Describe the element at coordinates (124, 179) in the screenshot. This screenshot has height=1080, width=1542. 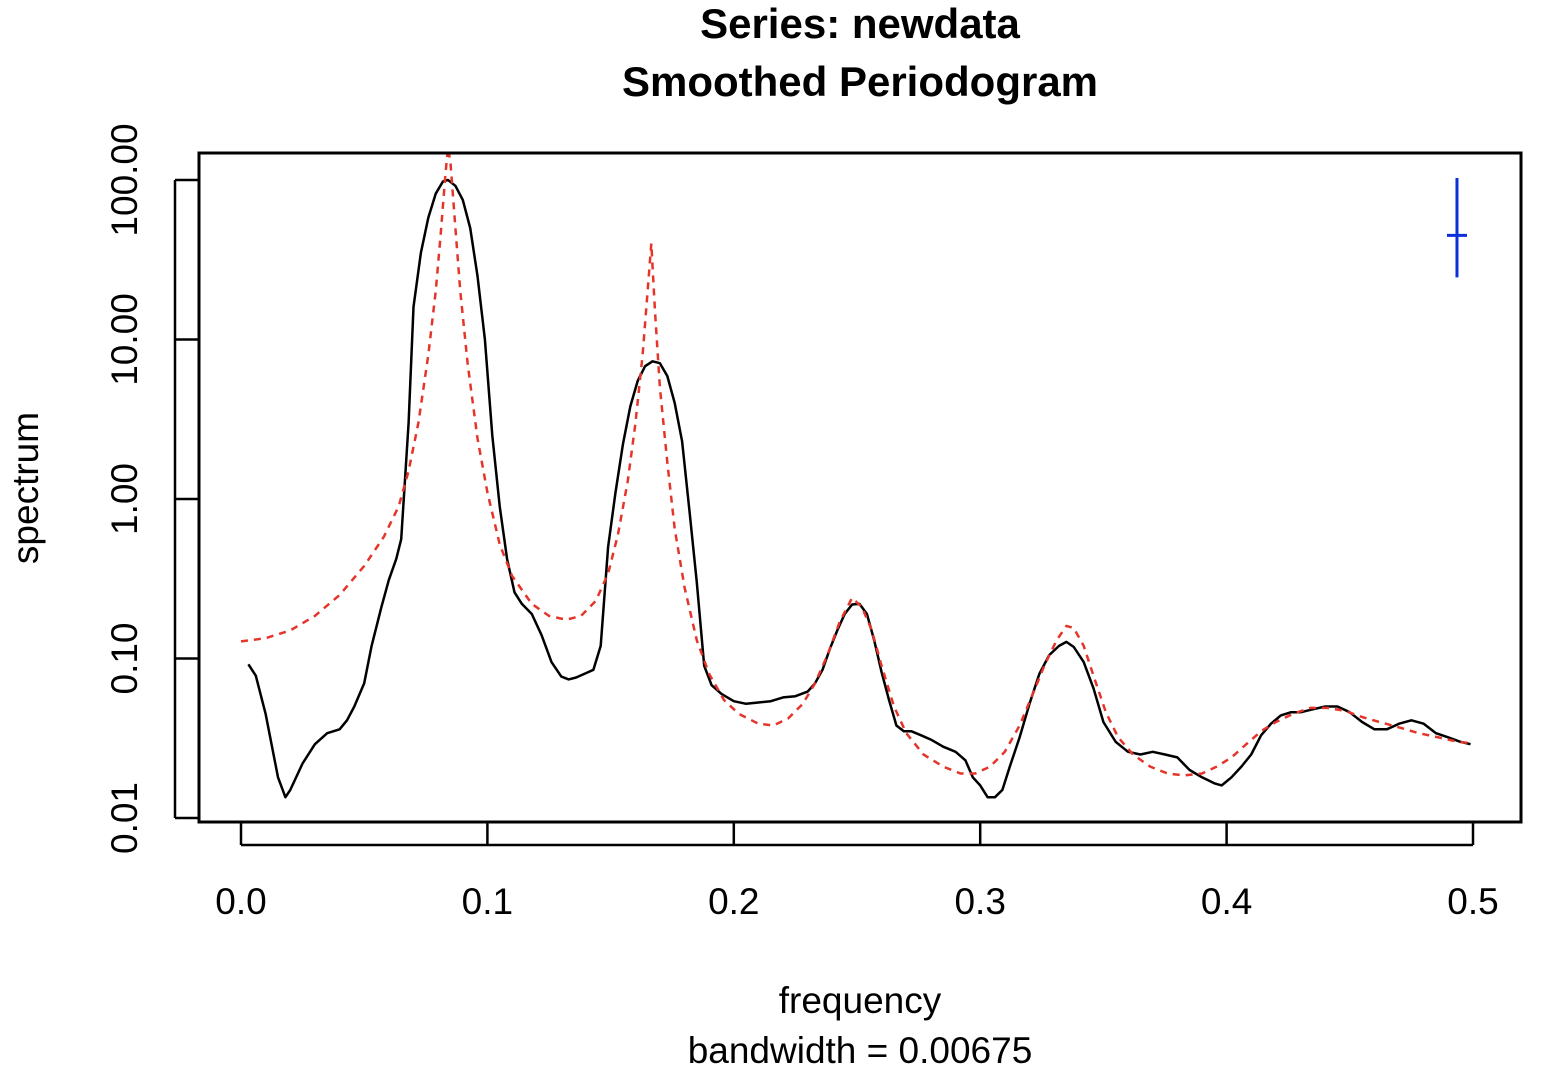
I see `y-tick-label: 100.00` at that location.